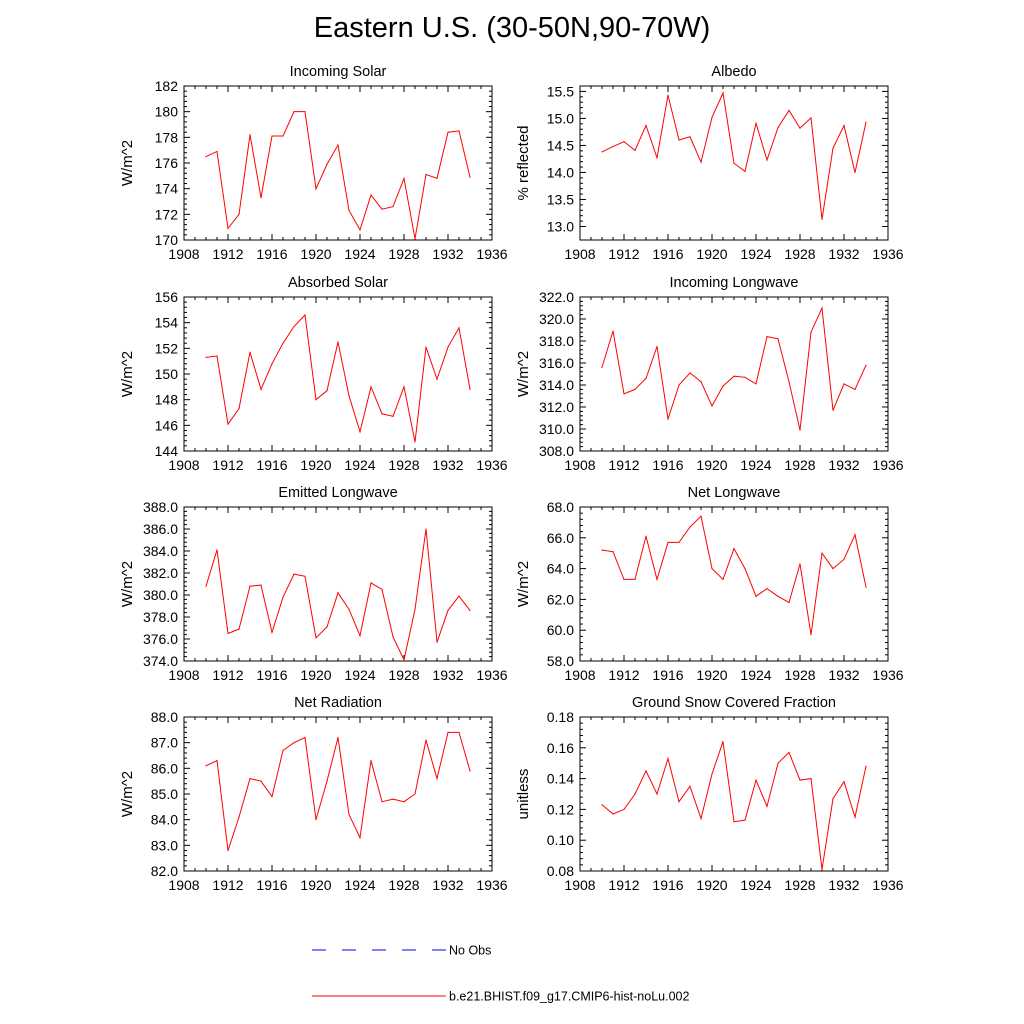 The image size is (1024, 1024). I want to click on y-tick-label: 310.0, so click(556, 429).